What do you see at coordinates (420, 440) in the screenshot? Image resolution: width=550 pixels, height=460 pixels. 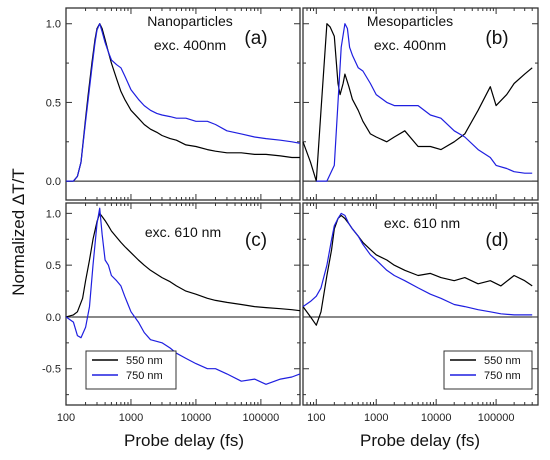 I see `x-axis-title-right: Probe delay (fs)` at bounding box center [420, 440].